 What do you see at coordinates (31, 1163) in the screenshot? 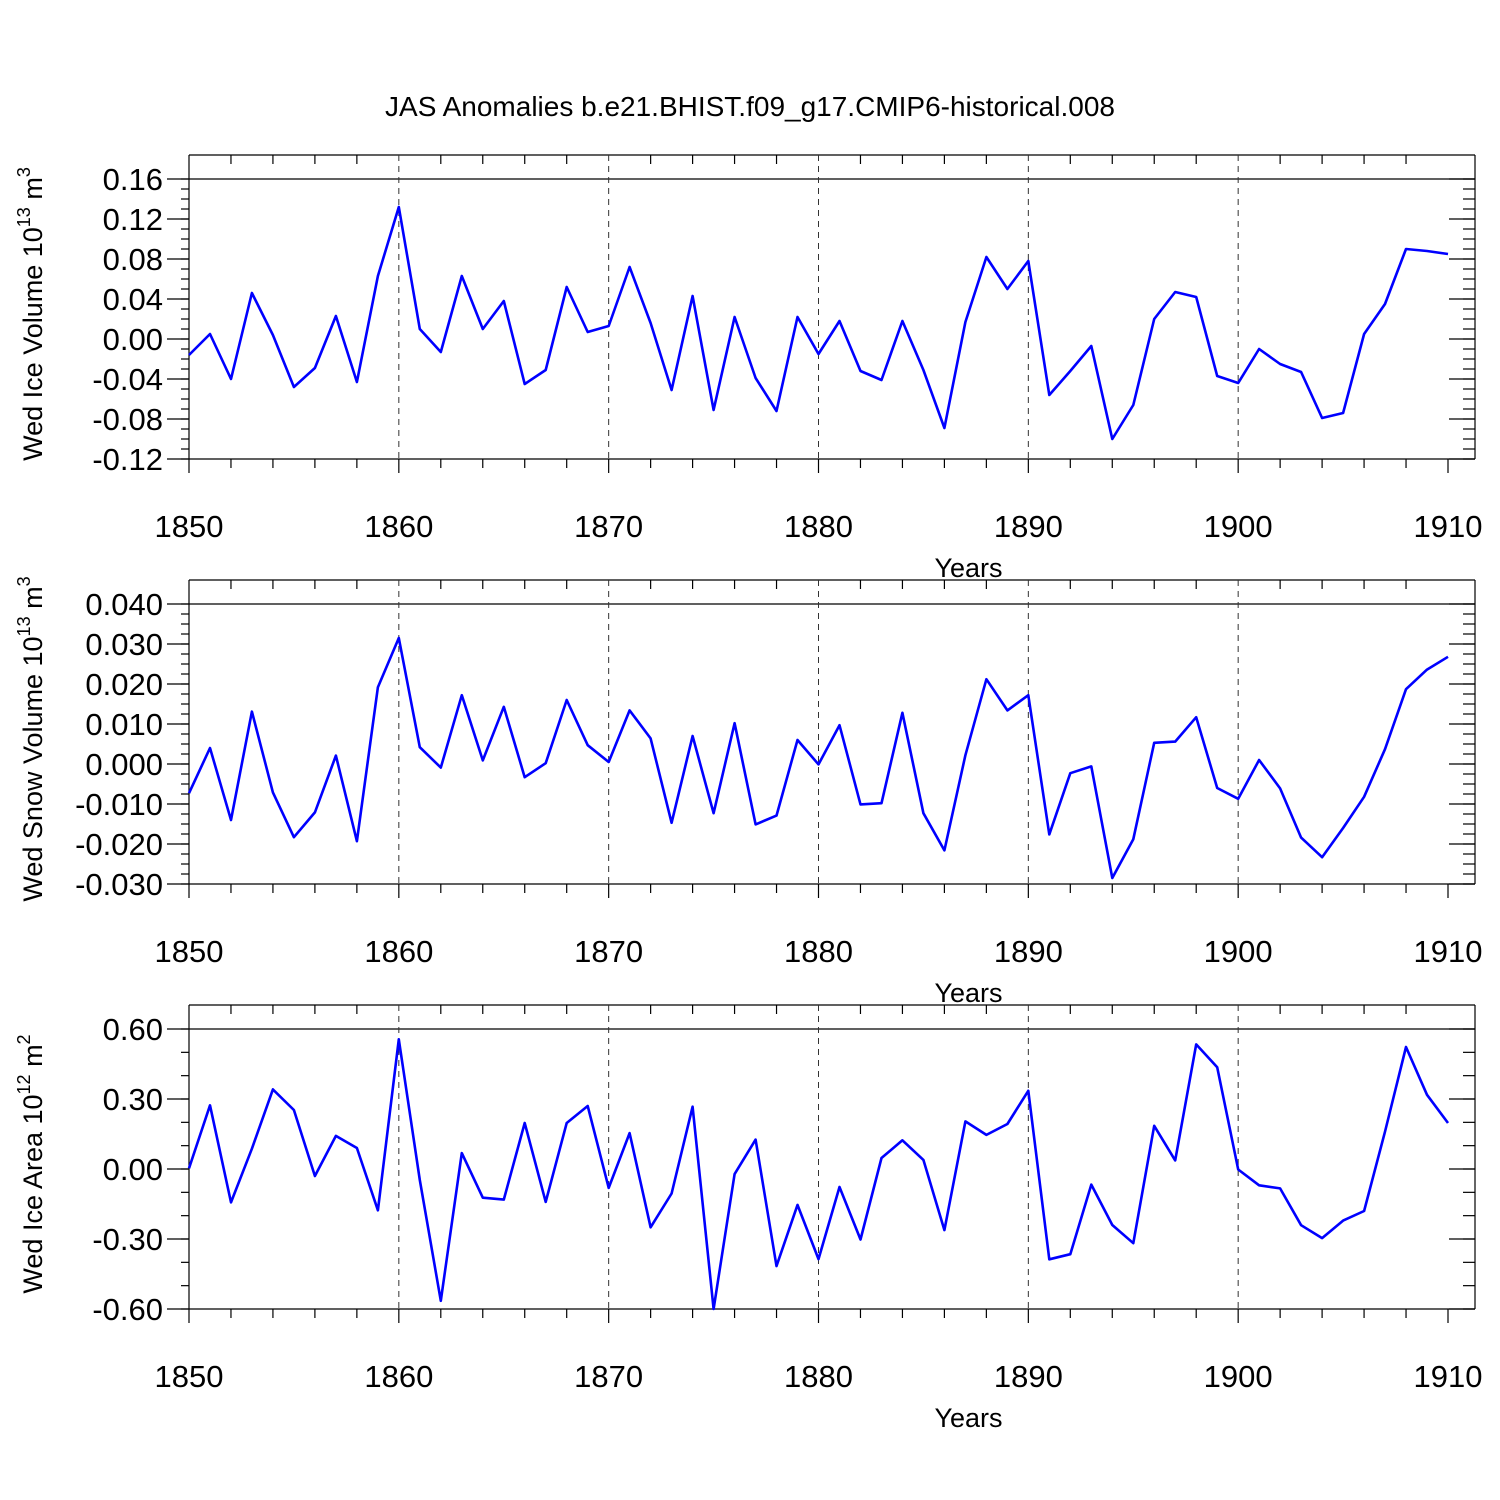
I see `y-axis-label: Wed Ice Area 1012 m2` at bounding box center [31, 1163].